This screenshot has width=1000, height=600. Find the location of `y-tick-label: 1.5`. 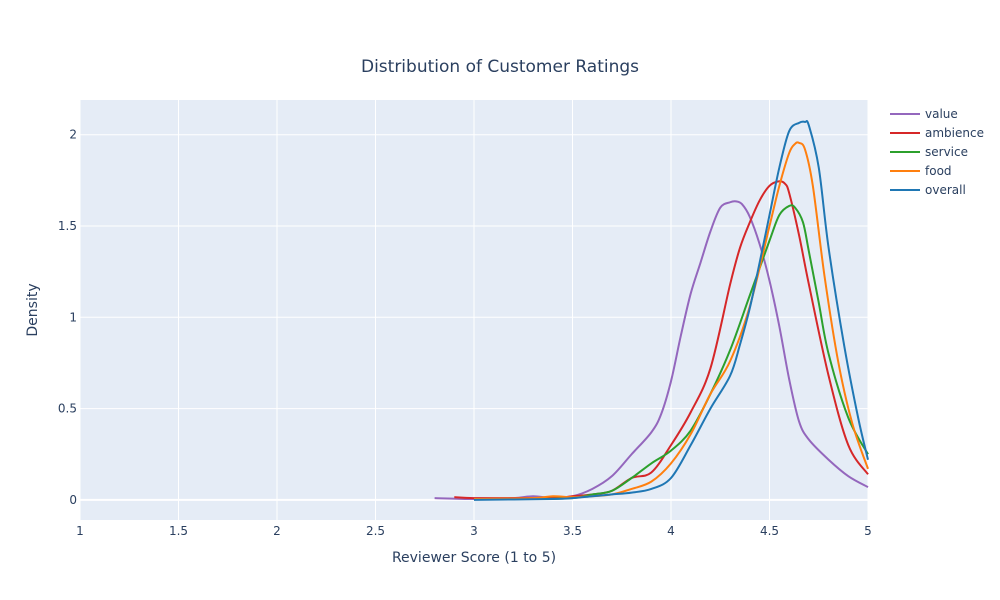

y-tick-label: 1.5 is located at coordinates (67, 226).